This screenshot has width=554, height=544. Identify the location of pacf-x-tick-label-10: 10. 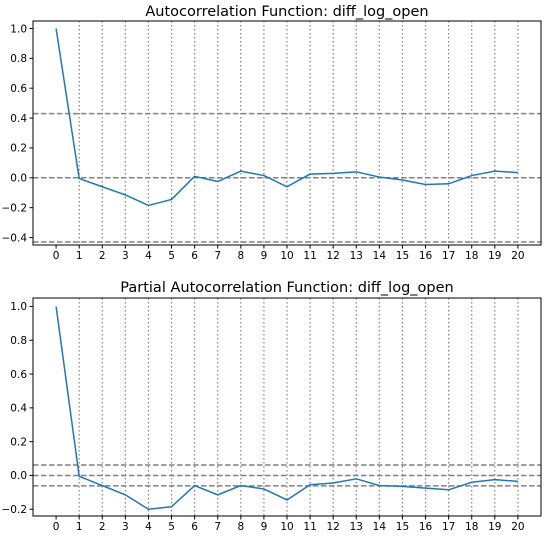
(286, 527).